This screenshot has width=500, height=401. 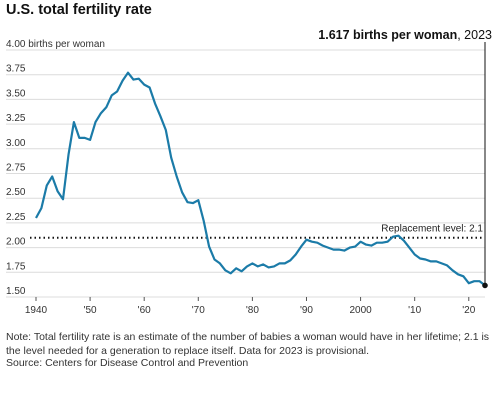 I want to click on replacement-label: Replacement level: 2.1, so click(x=432, y=229).